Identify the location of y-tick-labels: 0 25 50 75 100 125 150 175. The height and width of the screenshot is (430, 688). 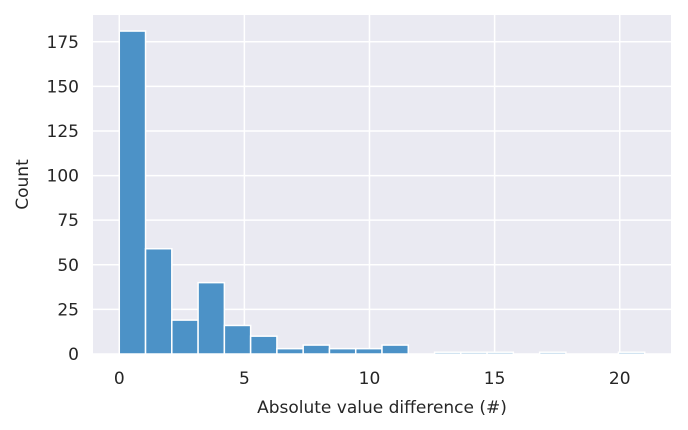
(63, 199).